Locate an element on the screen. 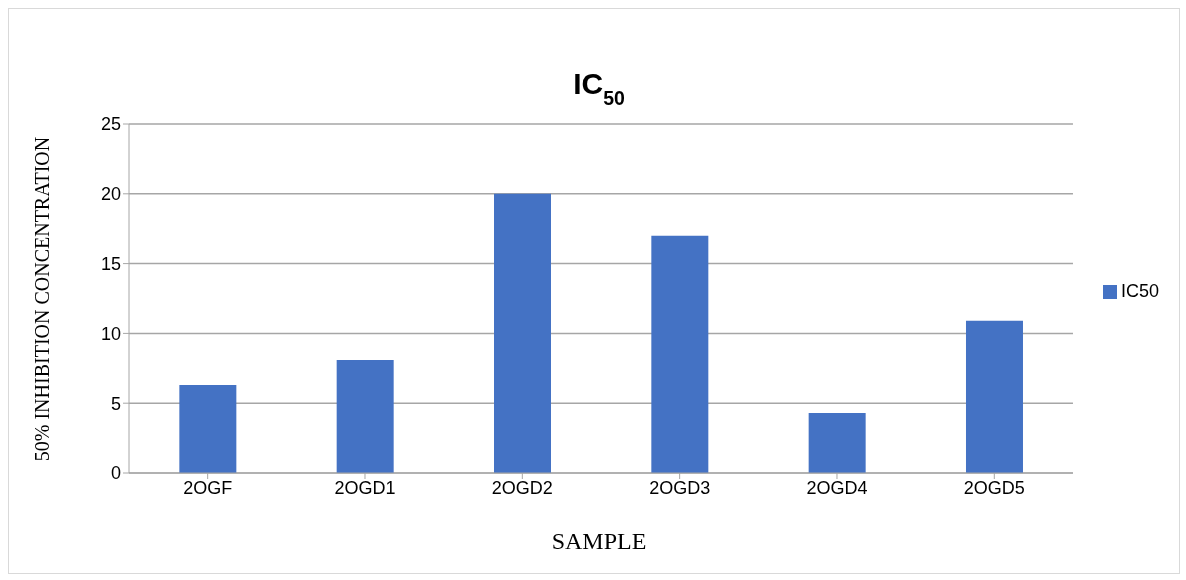 The height and width of the screenshot is (580, 1186). x-tick-label: 2OGD5 is located at coordinates (994, 487).